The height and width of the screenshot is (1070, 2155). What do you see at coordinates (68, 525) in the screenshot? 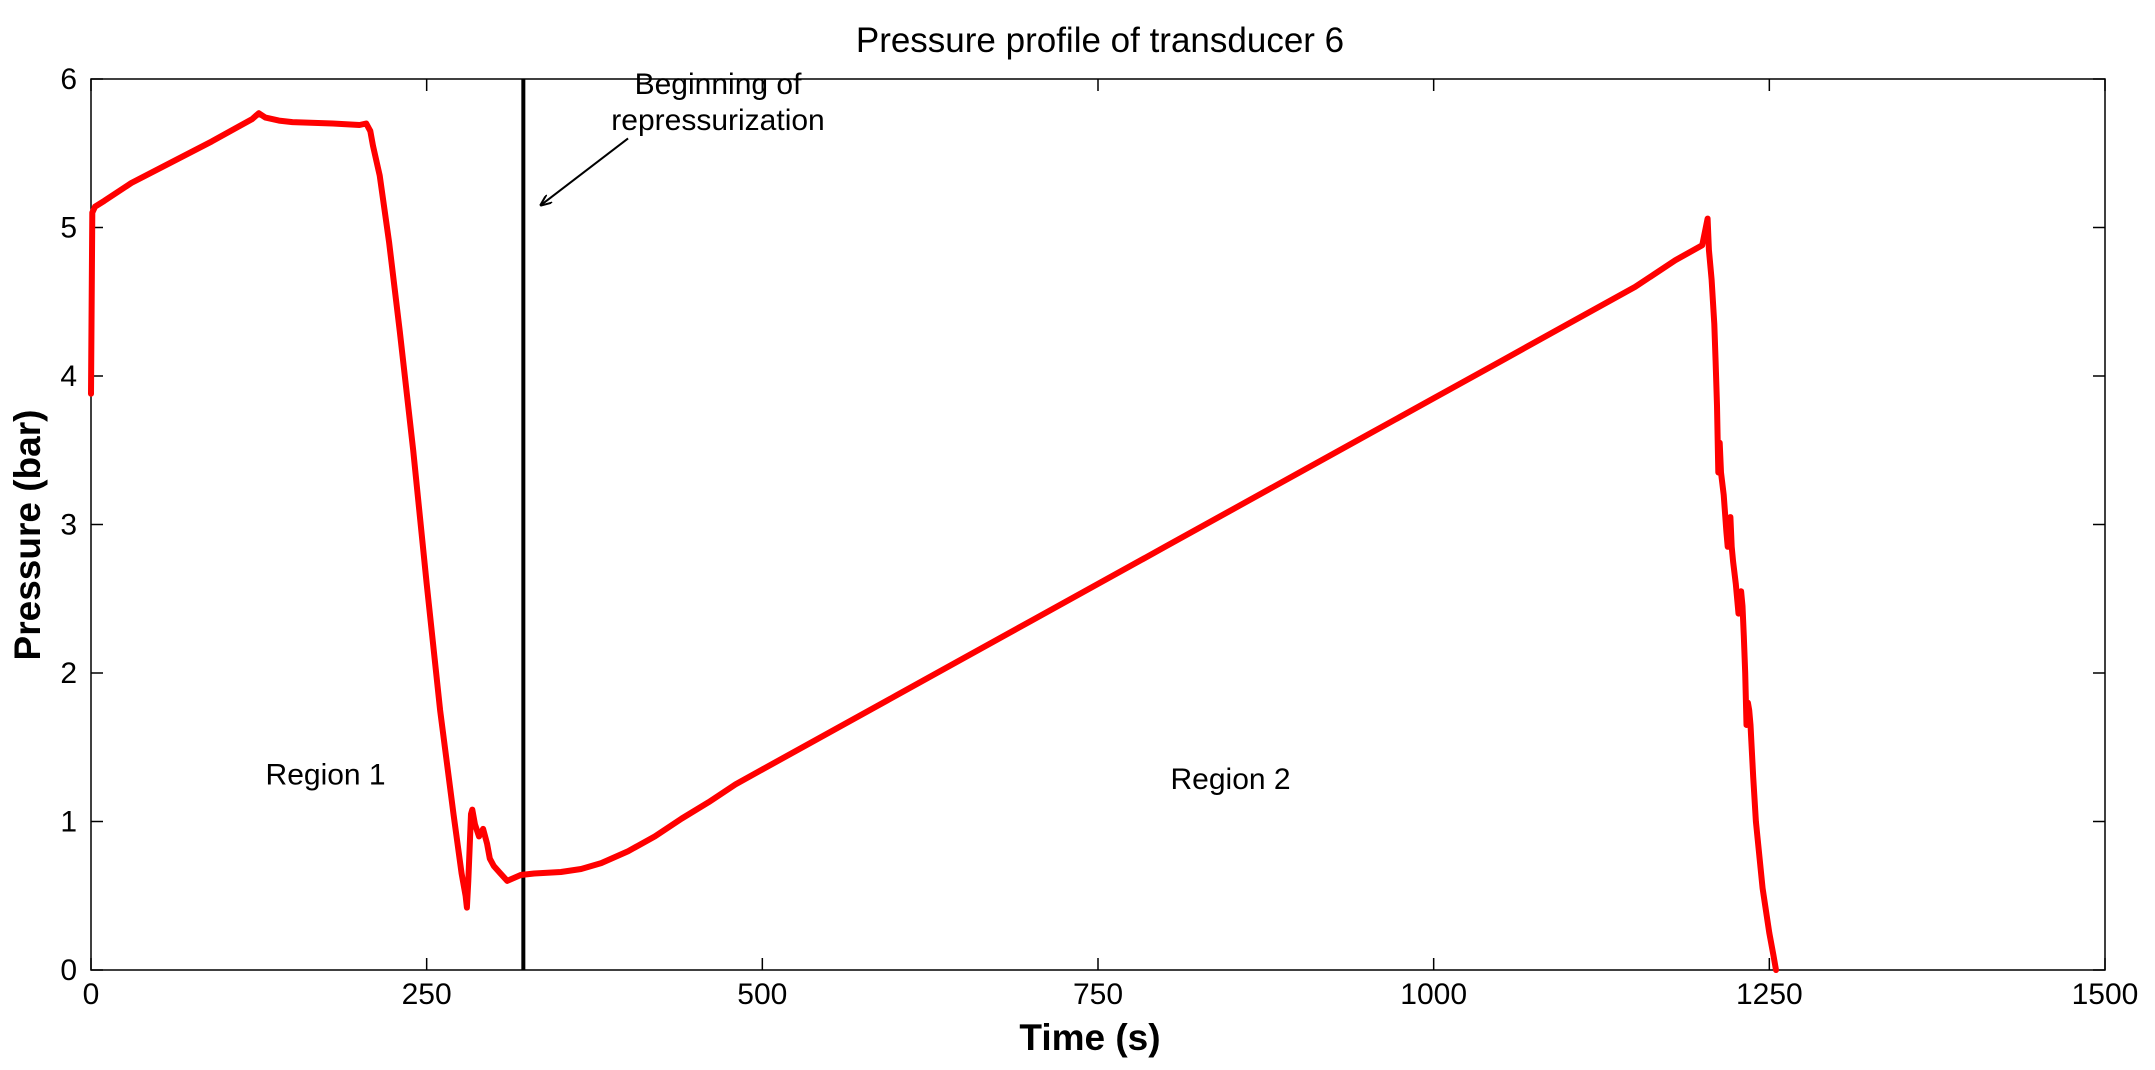
I see `y-tick-label: 3` at bounding box center [68, 525].